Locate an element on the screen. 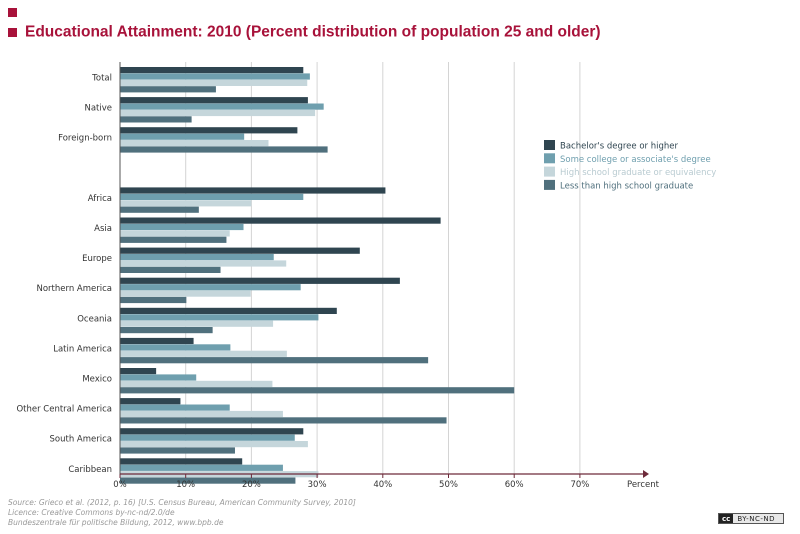  category-label-foreign-born: Foreign-born is located at coordinates (85, 139).